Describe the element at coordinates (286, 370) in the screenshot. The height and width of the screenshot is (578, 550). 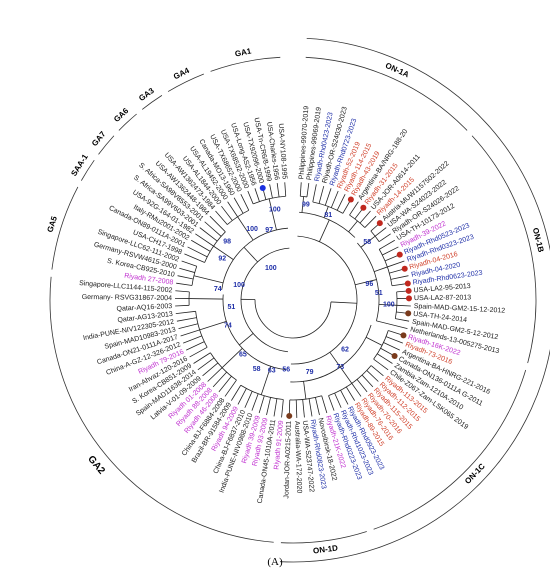
I see `bootstrap-value: 56` at that location.